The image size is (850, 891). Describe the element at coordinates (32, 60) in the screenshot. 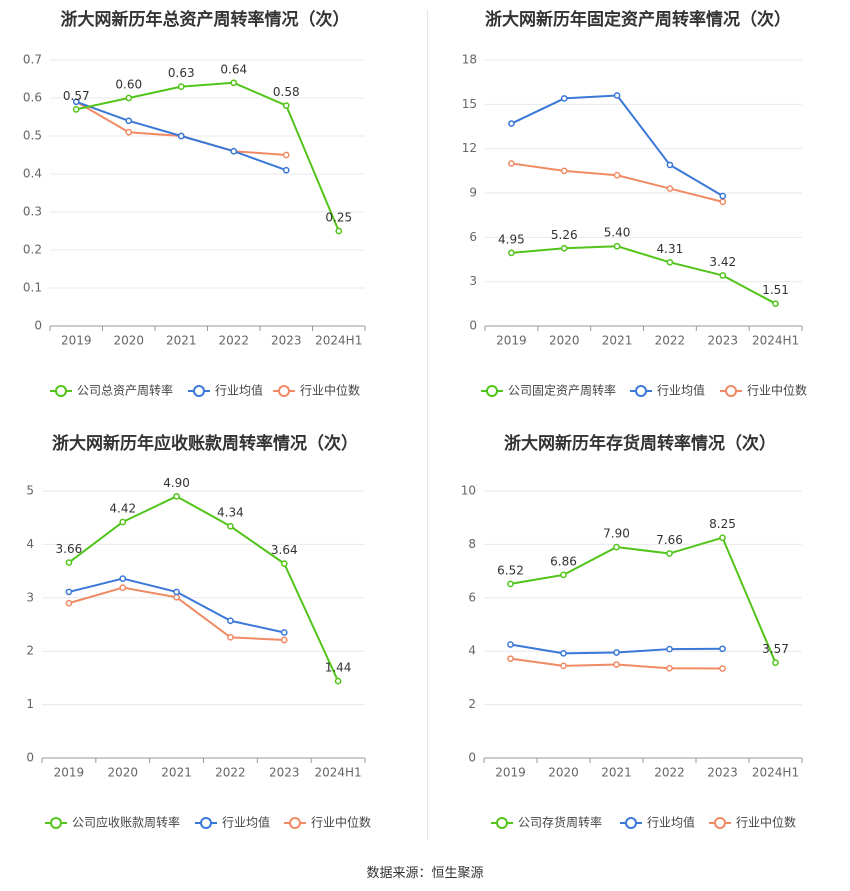

I see `y-tick-label: 0.7` at that location.